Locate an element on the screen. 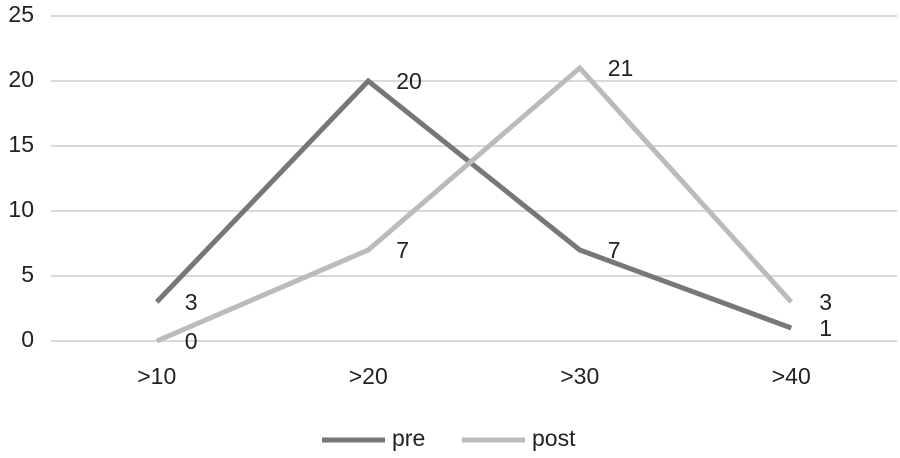  legend-label: post is located at coordinates (554, 438).